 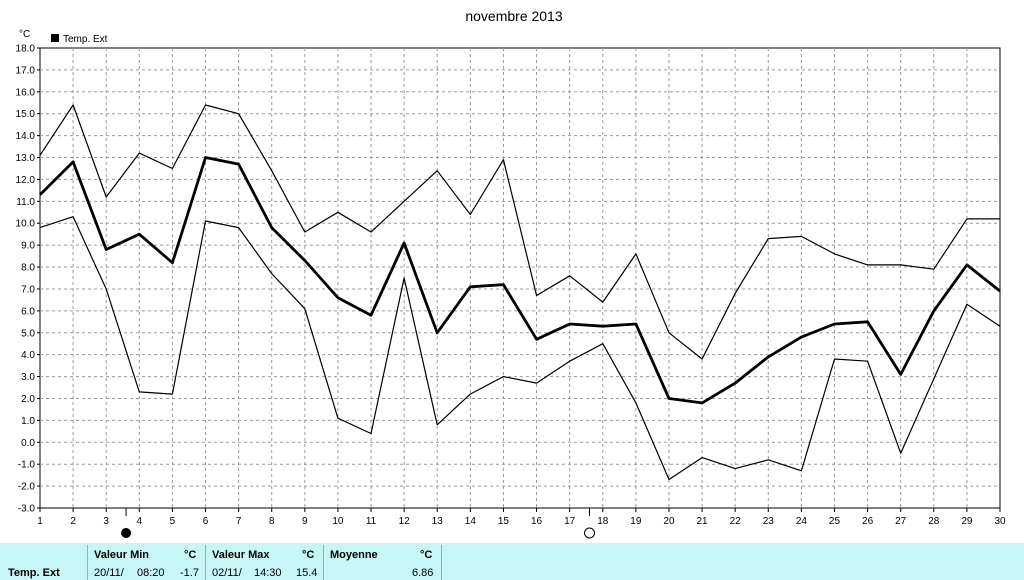 I want to click on x-tick-label: 8, so click(x=272, y=521).